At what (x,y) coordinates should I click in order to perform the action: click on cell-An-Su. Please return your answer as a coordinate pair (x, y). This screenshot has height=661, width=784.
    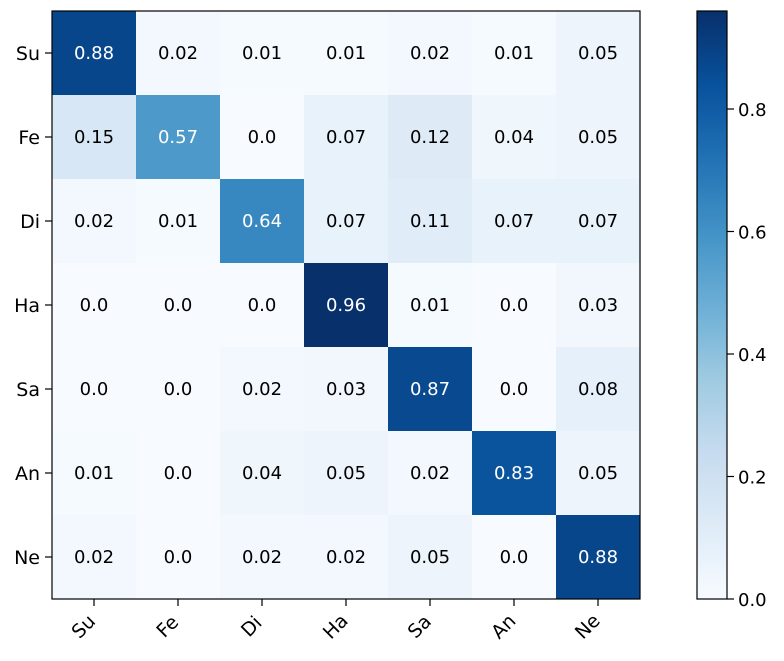
    Looking at the image, I should click on (94, 473).